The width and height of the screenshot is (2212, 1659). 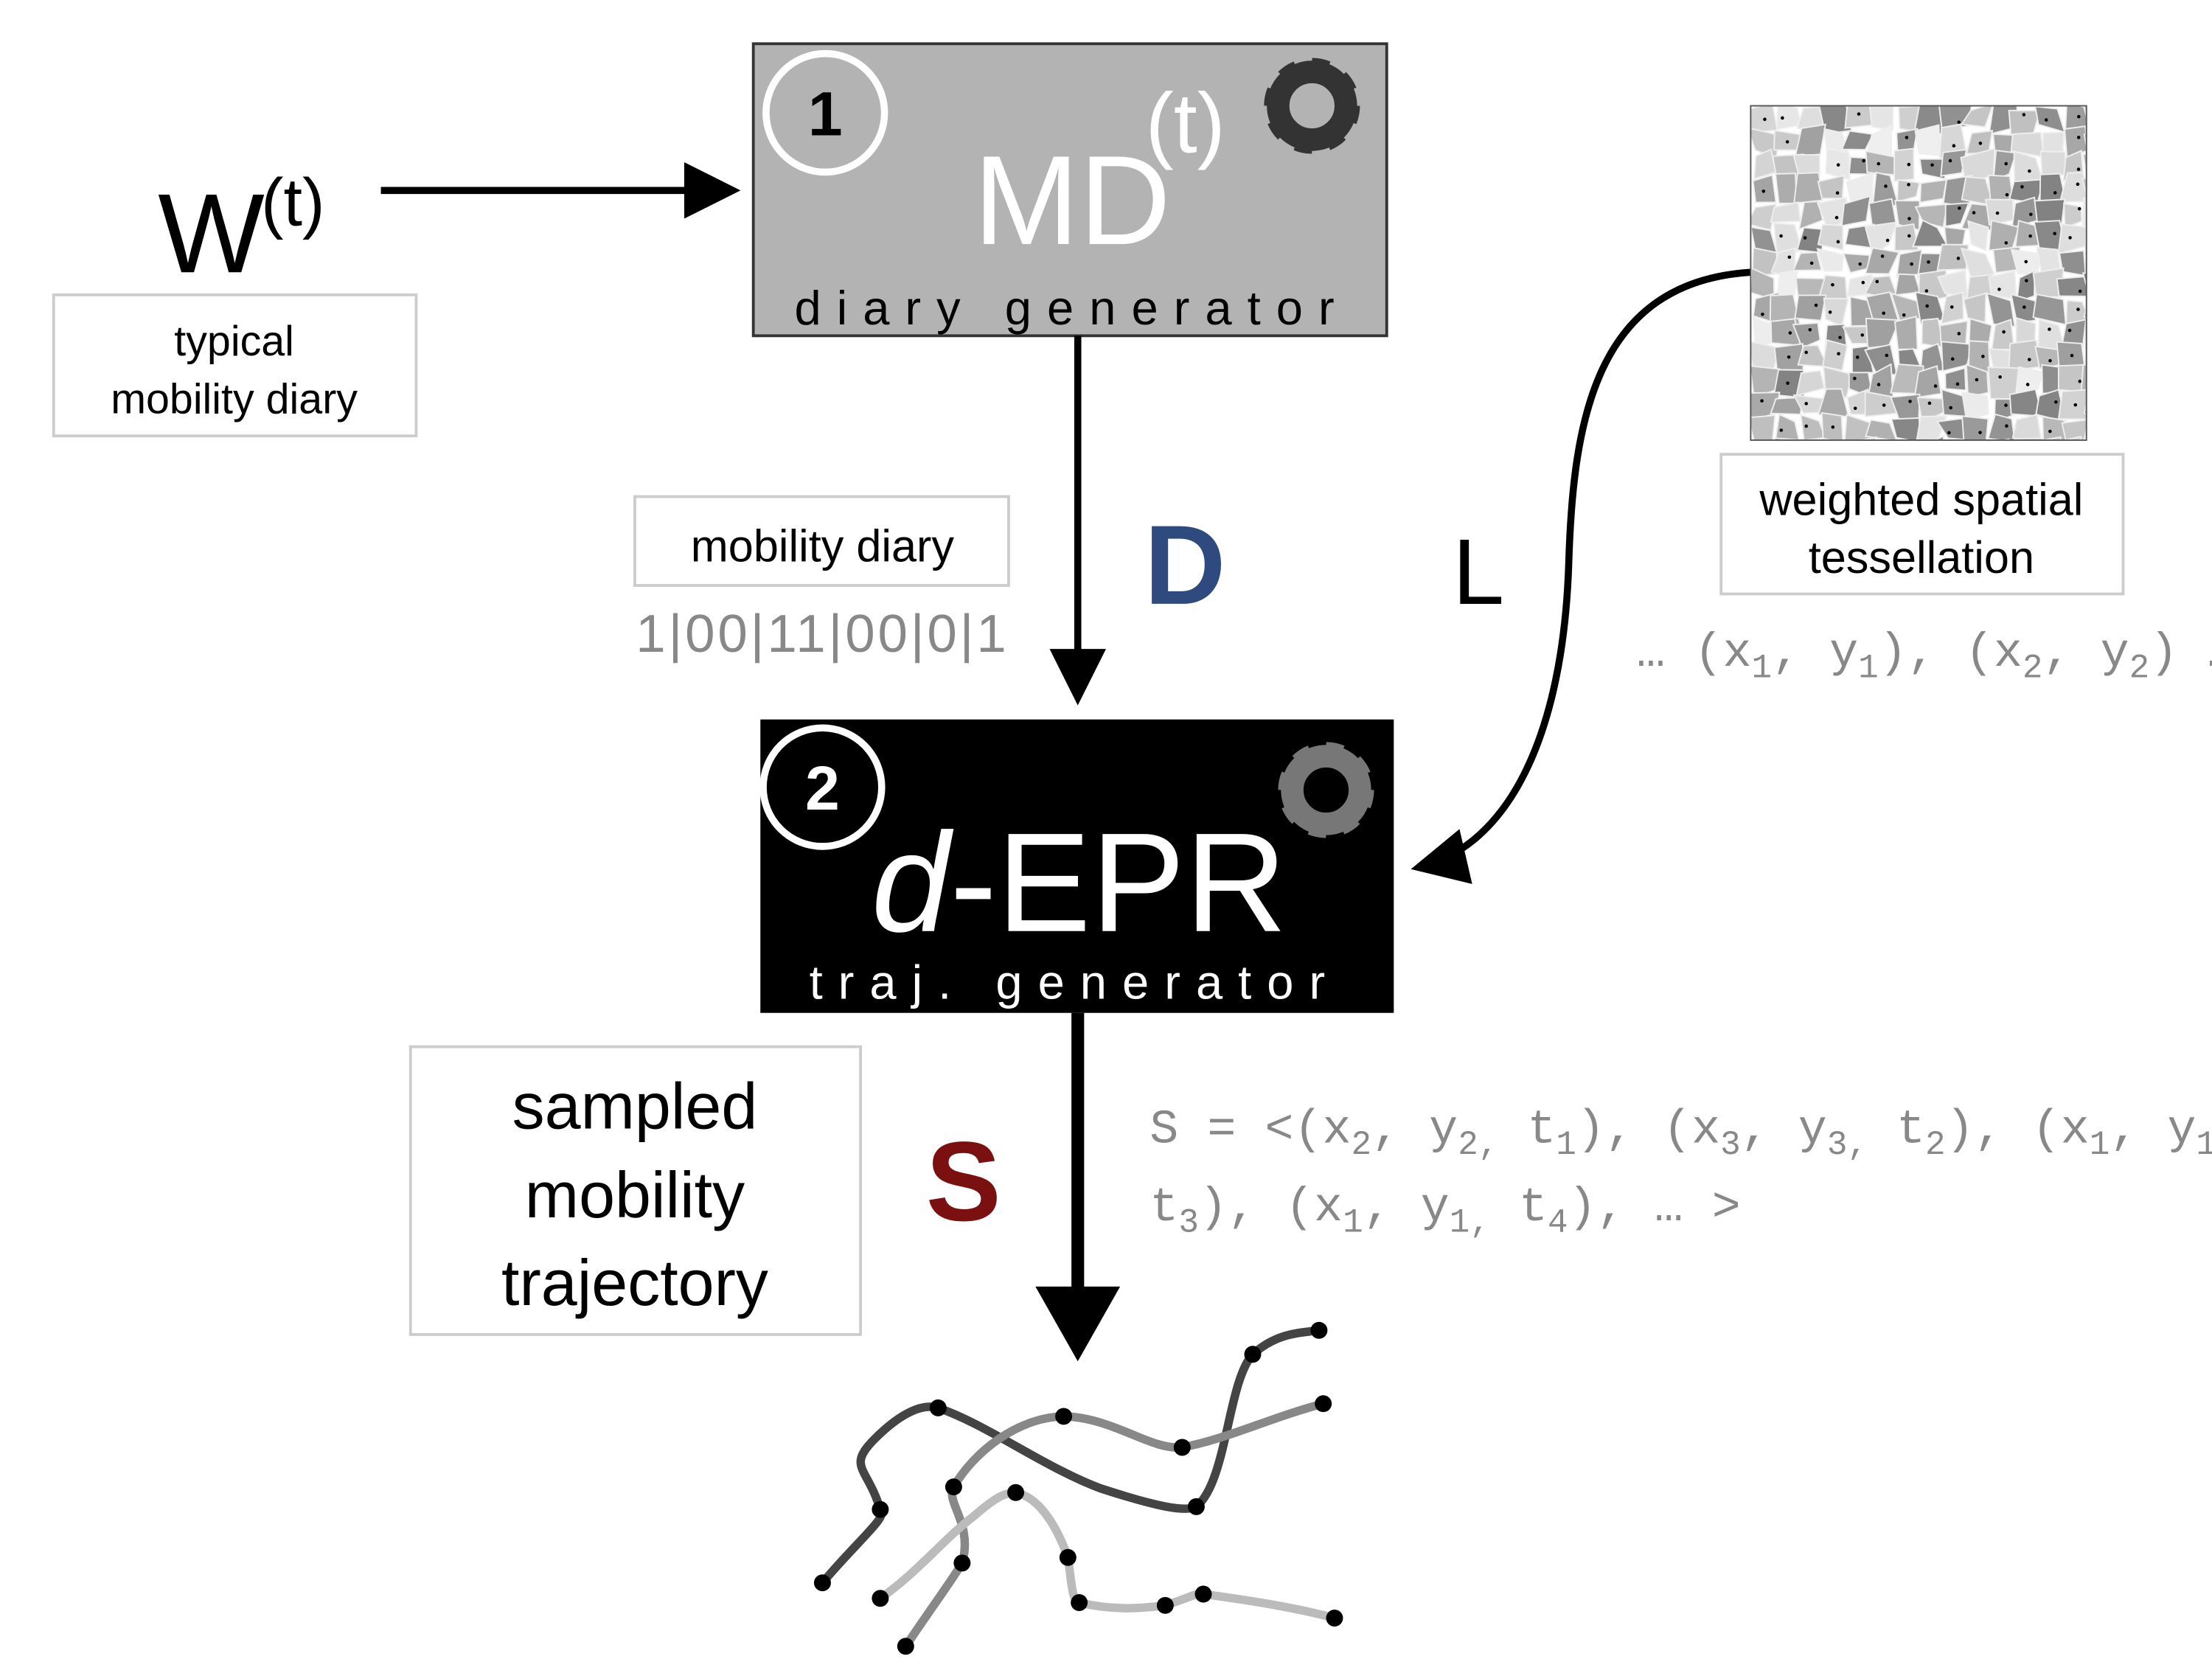 What do you see at coordinates (1079, 882) in the screenshot?
I see `generator2-symbol: d-EPR` at bounding box center [1079, 882].